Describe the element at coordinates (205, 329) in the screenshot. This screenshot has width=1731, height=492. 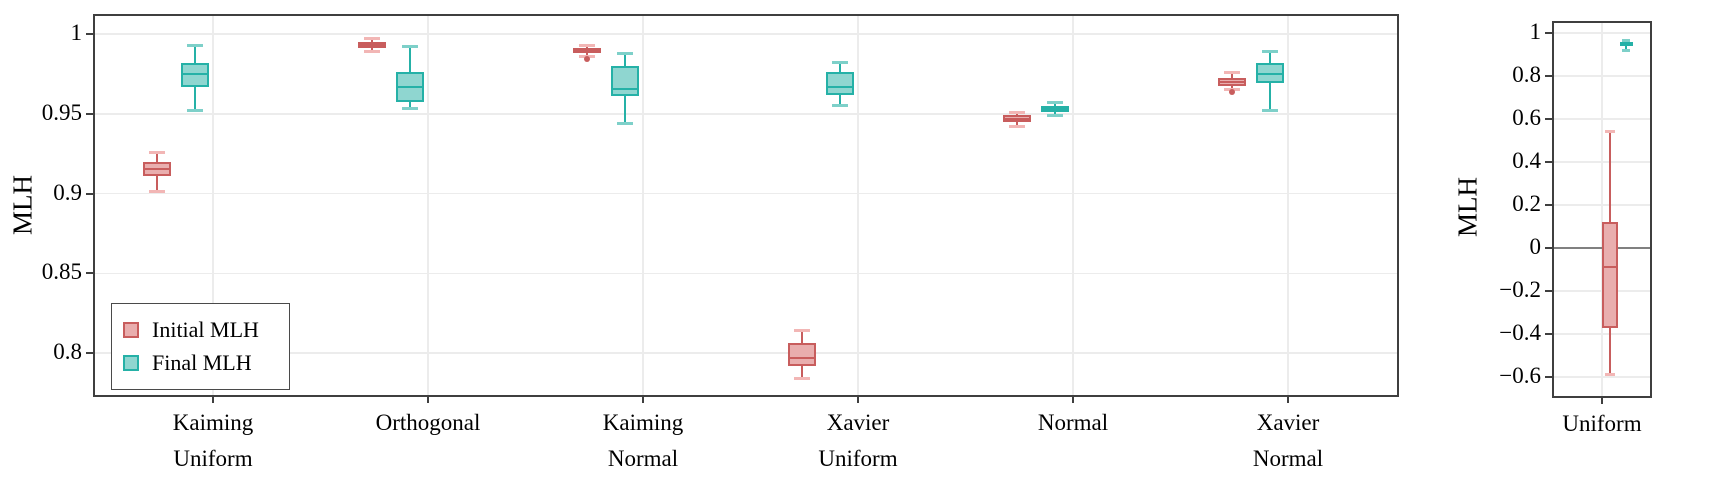
I see `legend-label-initial-mlh: Initial MLH` at that location.